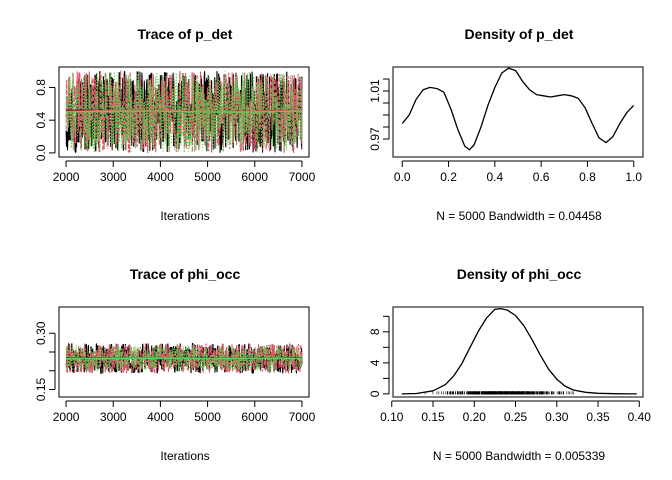 The image size is (672, 480). Describe the element at coordinates (633, 177) in the screenshot. I see `x-tick-label: 1.0` at that location.